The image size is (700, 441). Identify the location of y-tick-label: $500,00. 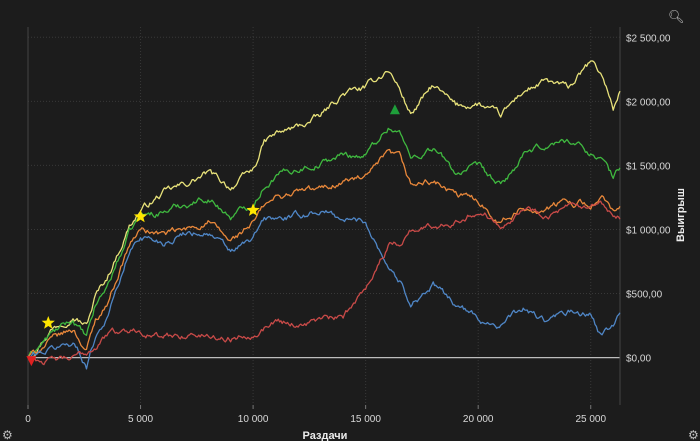
(644, 295).